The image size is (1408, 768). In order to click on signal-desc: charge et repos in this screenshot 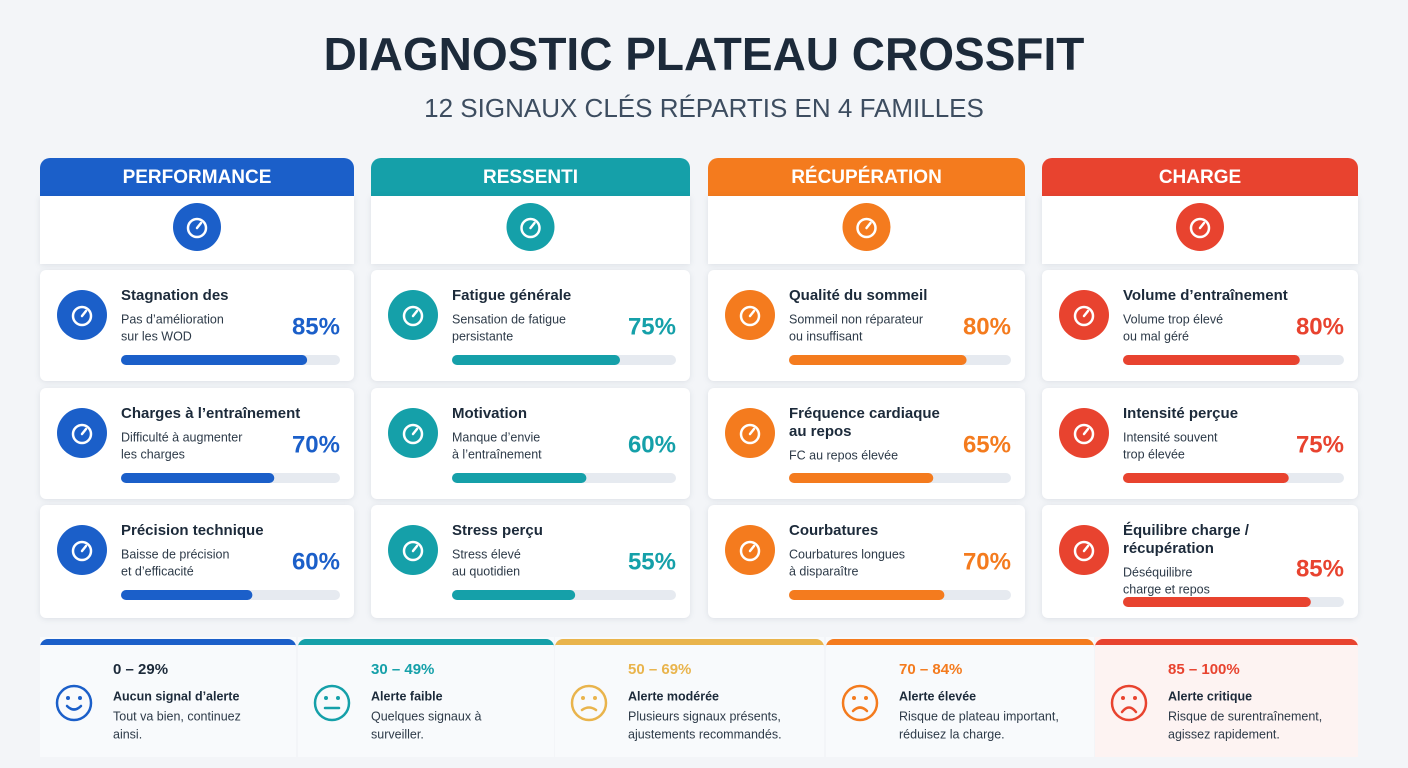, I will do `click(1166, 589)`.